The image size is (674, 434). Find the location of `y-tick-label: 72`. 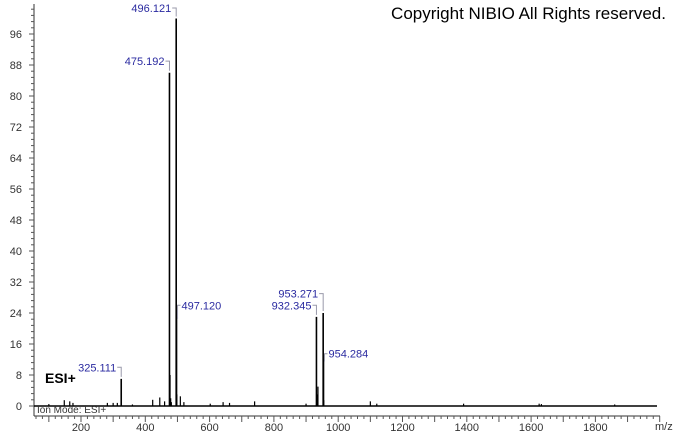

y-tick-label: 72 is located at coordinates (16, 128).